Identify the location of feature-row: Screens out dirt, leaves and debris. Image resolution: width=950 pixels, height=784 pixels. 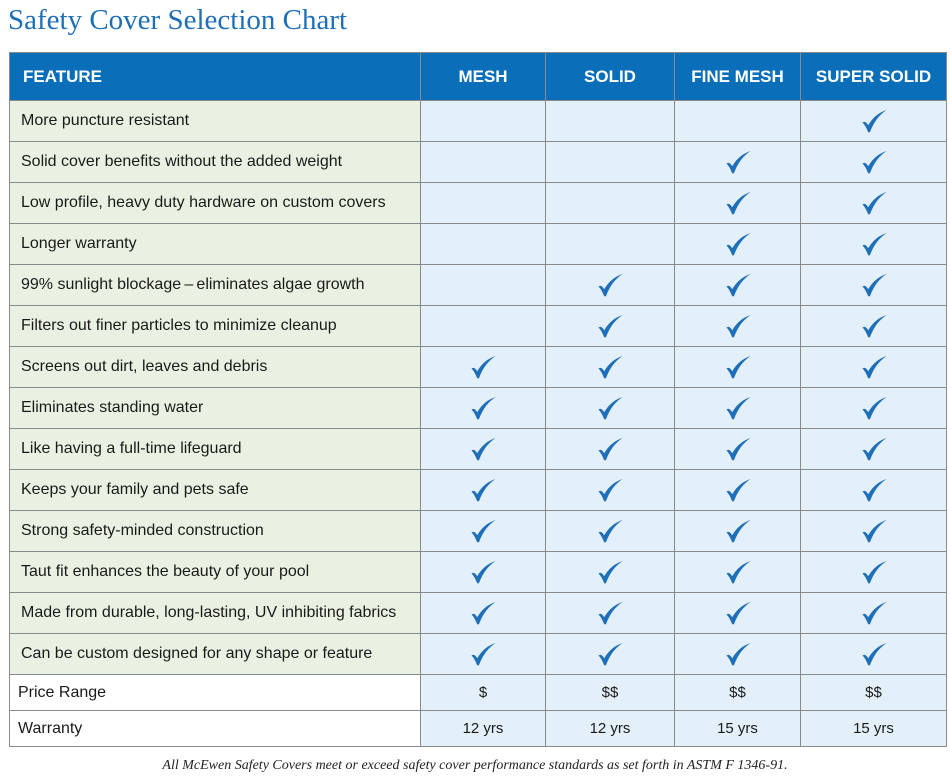
(478, 367).